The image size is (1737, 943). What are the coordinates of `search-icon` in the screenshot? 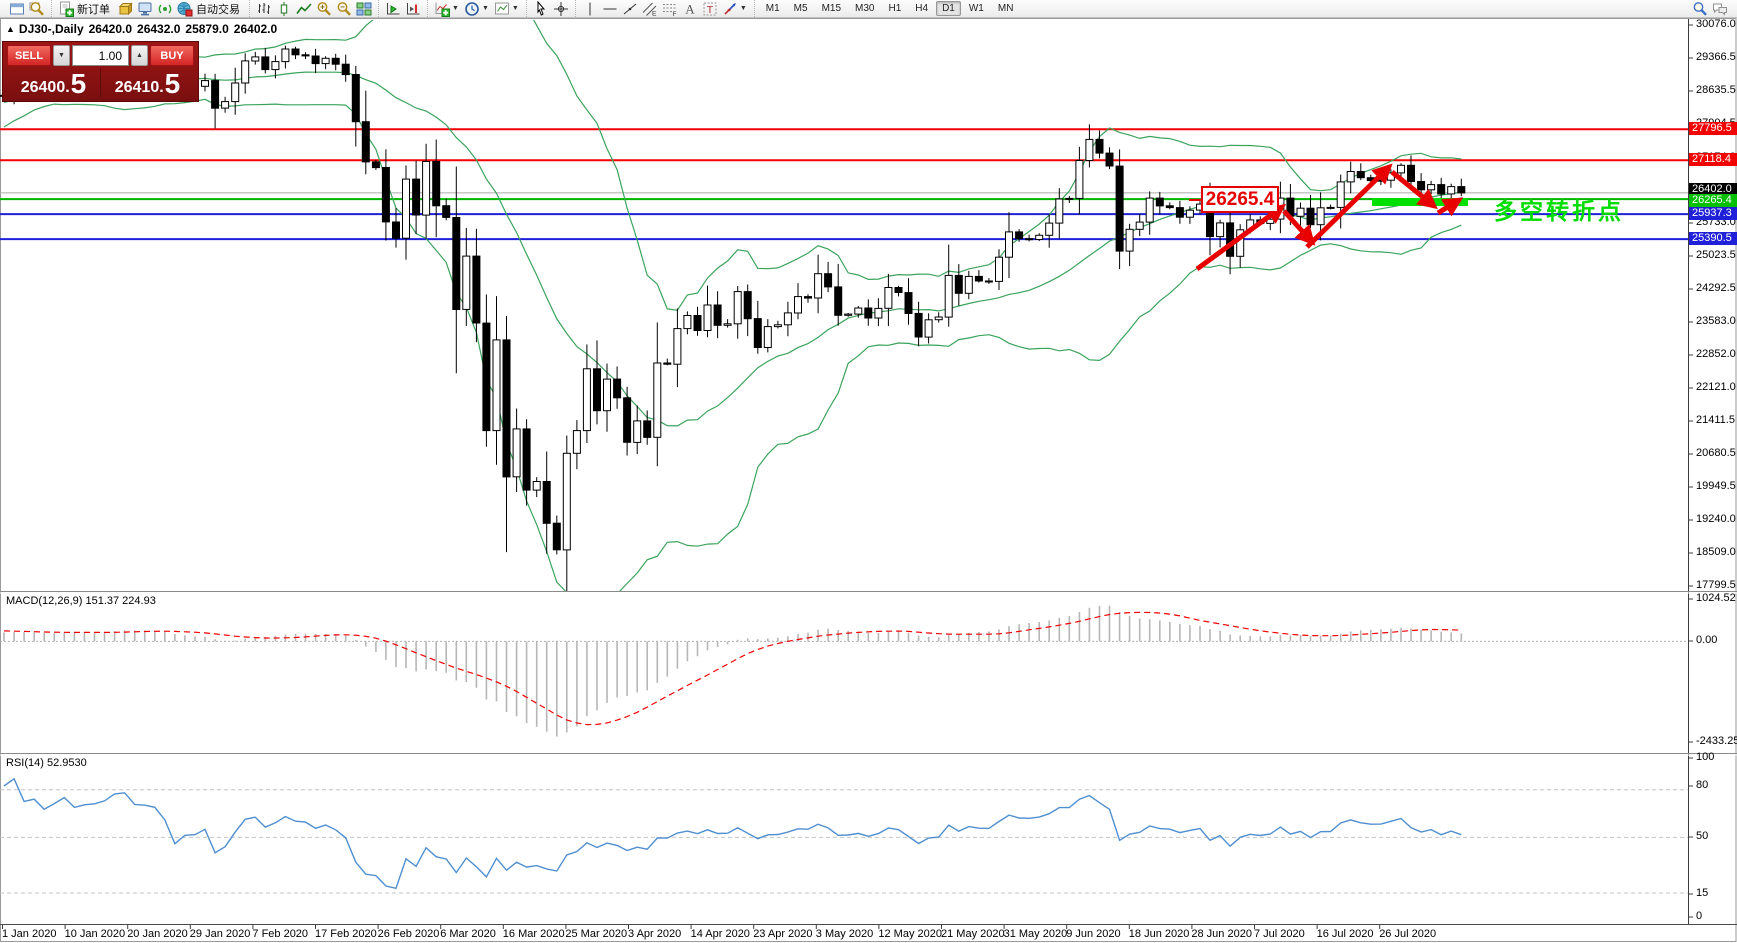 It's located at (1700, 9).